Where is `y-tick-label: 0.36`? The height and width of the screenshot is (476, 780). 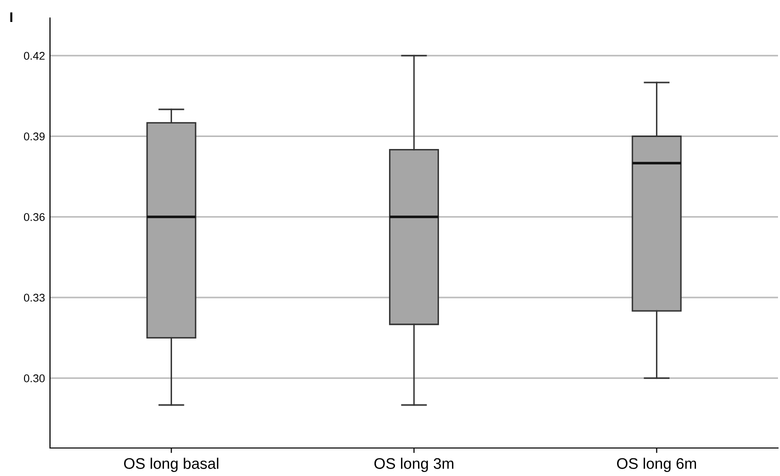
y-tick-label: 0.36 is located at coordinates (34, 217).